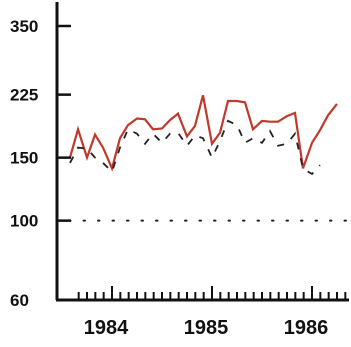  I want to click on series-line-dashed, so click(195, 147).